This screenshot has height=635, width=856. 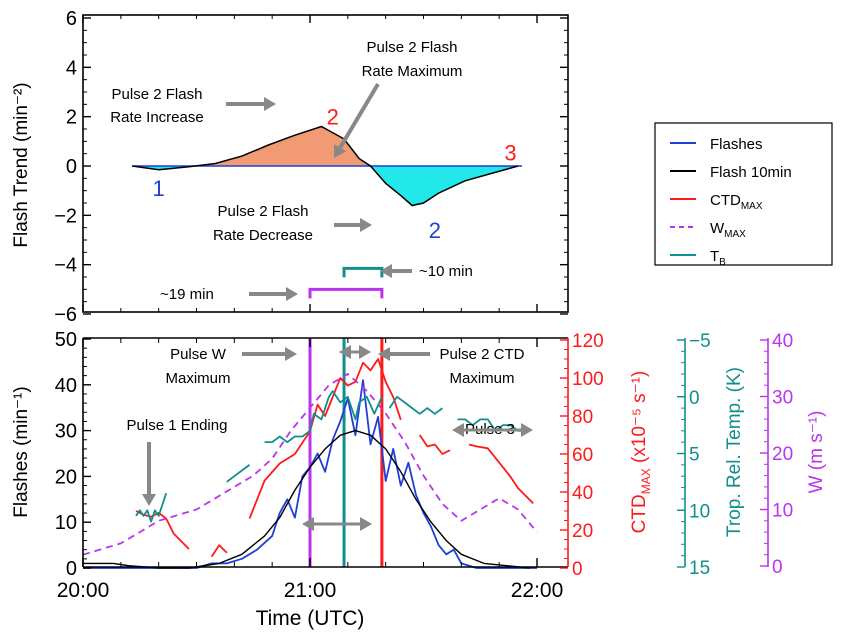 What do you see at coordinates (177, 425) in the screenshot?
I see `annotation-text: Pulse 1 Ending` at bounding box center [177, 425].